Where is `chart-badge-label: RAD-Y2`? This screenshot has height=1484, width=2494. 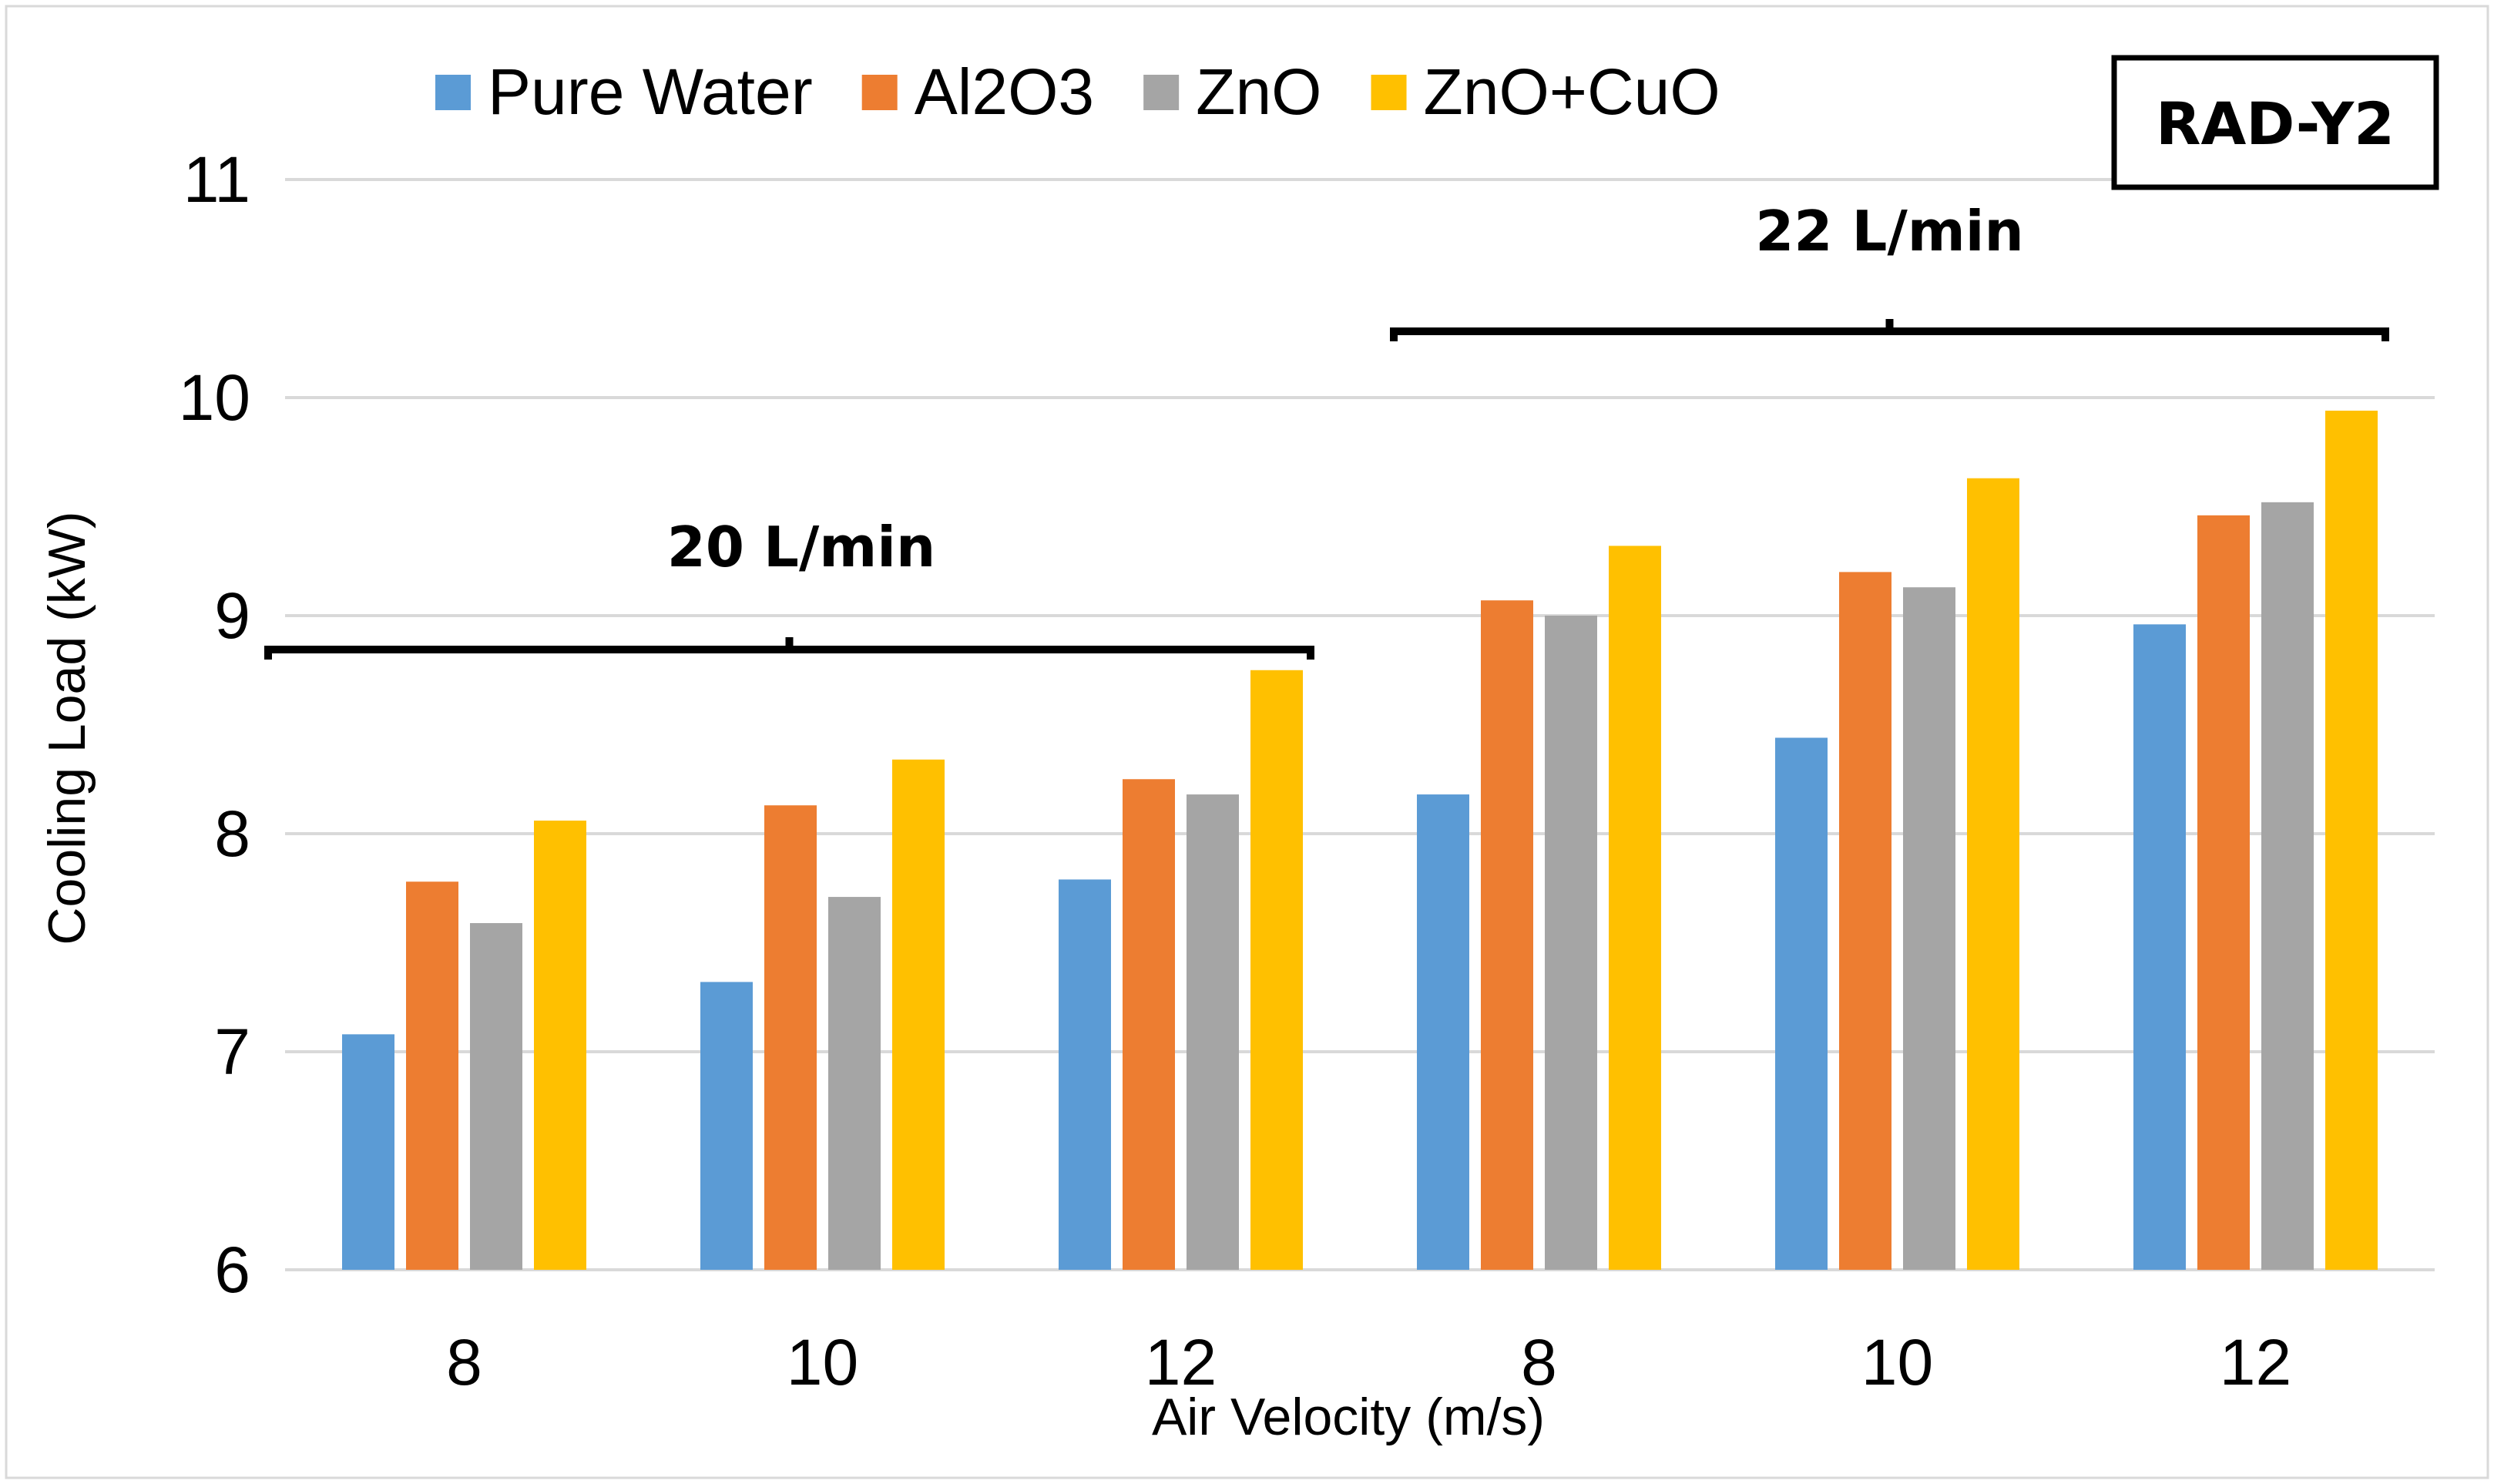 chart-badge-label: RAD-Y2 is located at coordinates (2275, 124).